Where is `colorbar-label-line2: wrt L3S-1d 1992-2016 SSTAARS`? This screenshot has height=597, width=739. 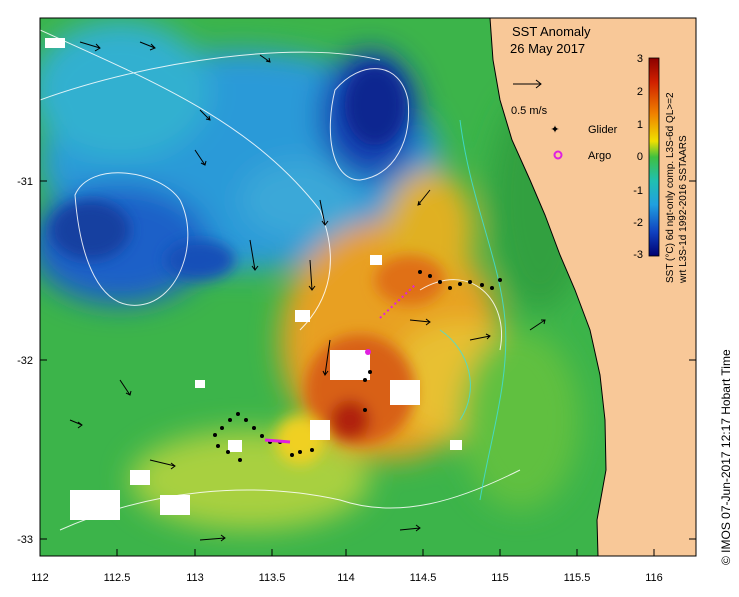
colorbar-label-line2: wrt L3S-1d 1992-2016 SSTAARS is located at coordinates (683, 209).